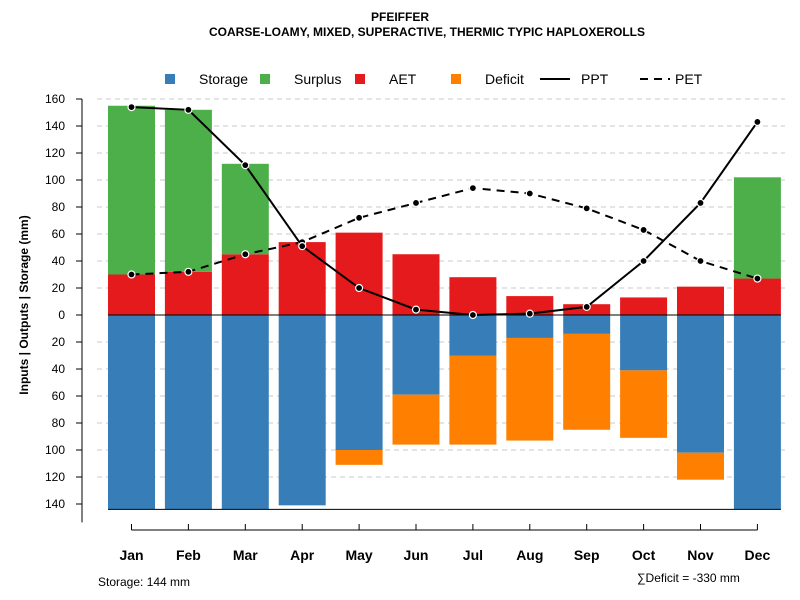 This screenshot has height=600, width=800. Describe the element at coordinates (359, 273) in the screenshot. I see `aet-bar-may` at that location.